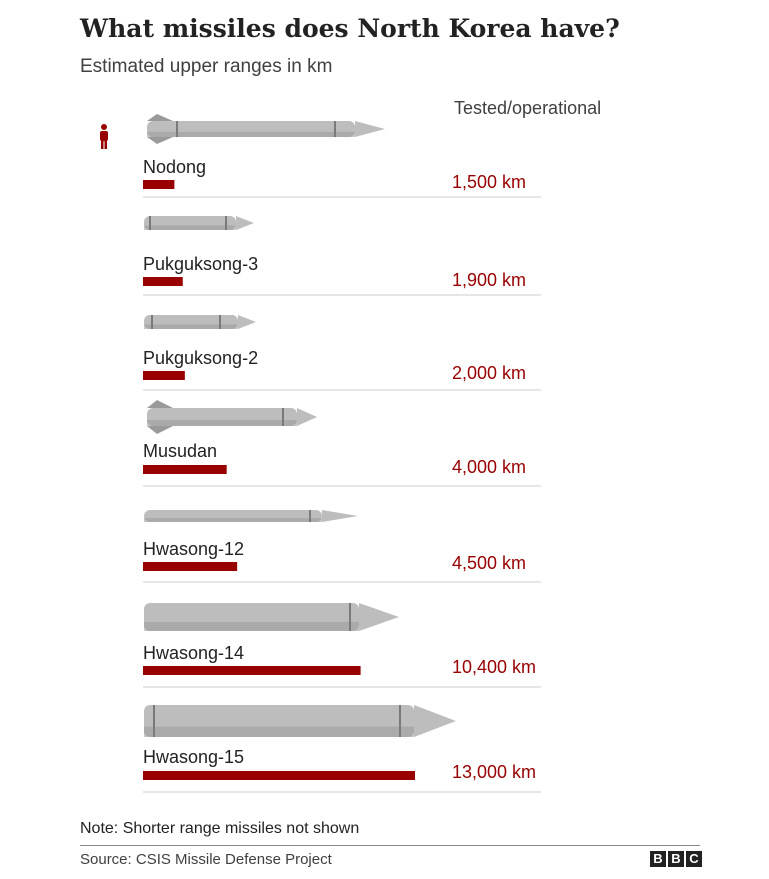  I want to click on range-value-label: 2,000 km, so click(489, 373).